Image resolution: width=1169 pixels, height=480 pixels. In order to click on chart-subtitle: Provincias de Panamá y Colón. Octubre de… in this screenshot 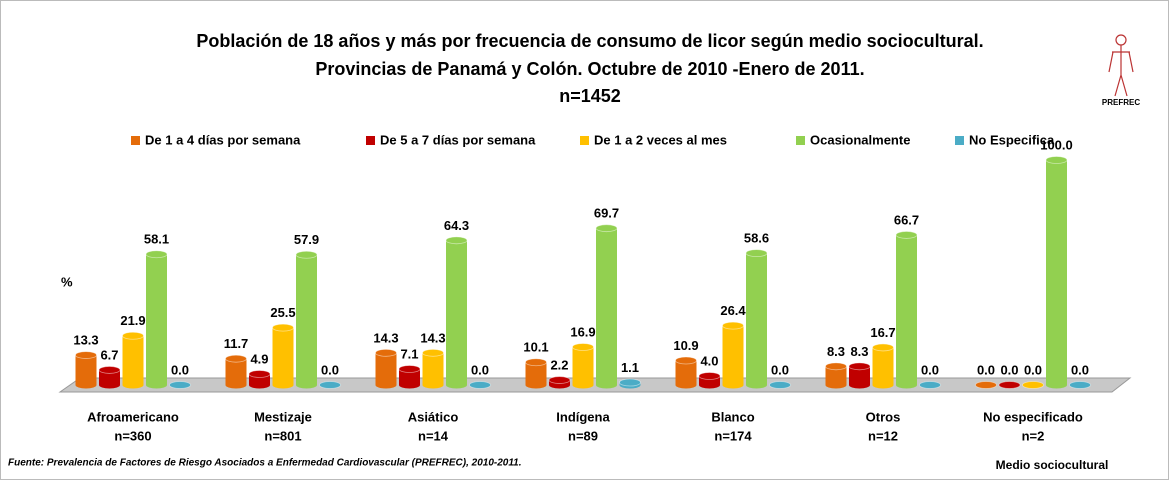, I will do `click(589, 69)`.